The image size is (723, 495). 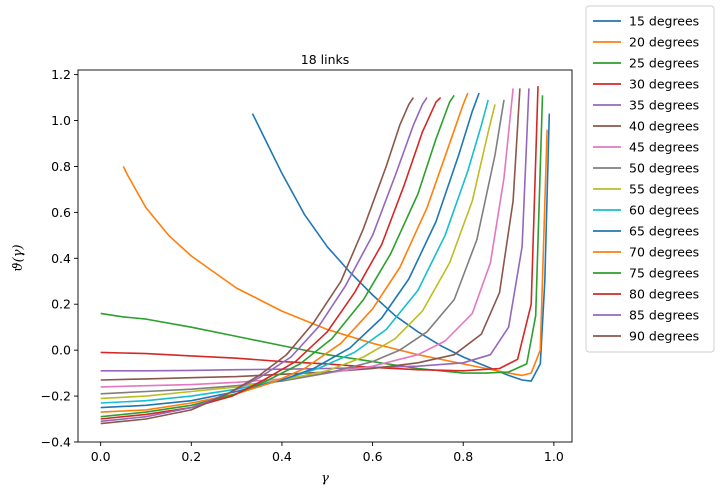 What do you see at coordinates (664, 294) in the screenshot?
I see `legend-label: 80 degrees` at bounding box center [664, 294].